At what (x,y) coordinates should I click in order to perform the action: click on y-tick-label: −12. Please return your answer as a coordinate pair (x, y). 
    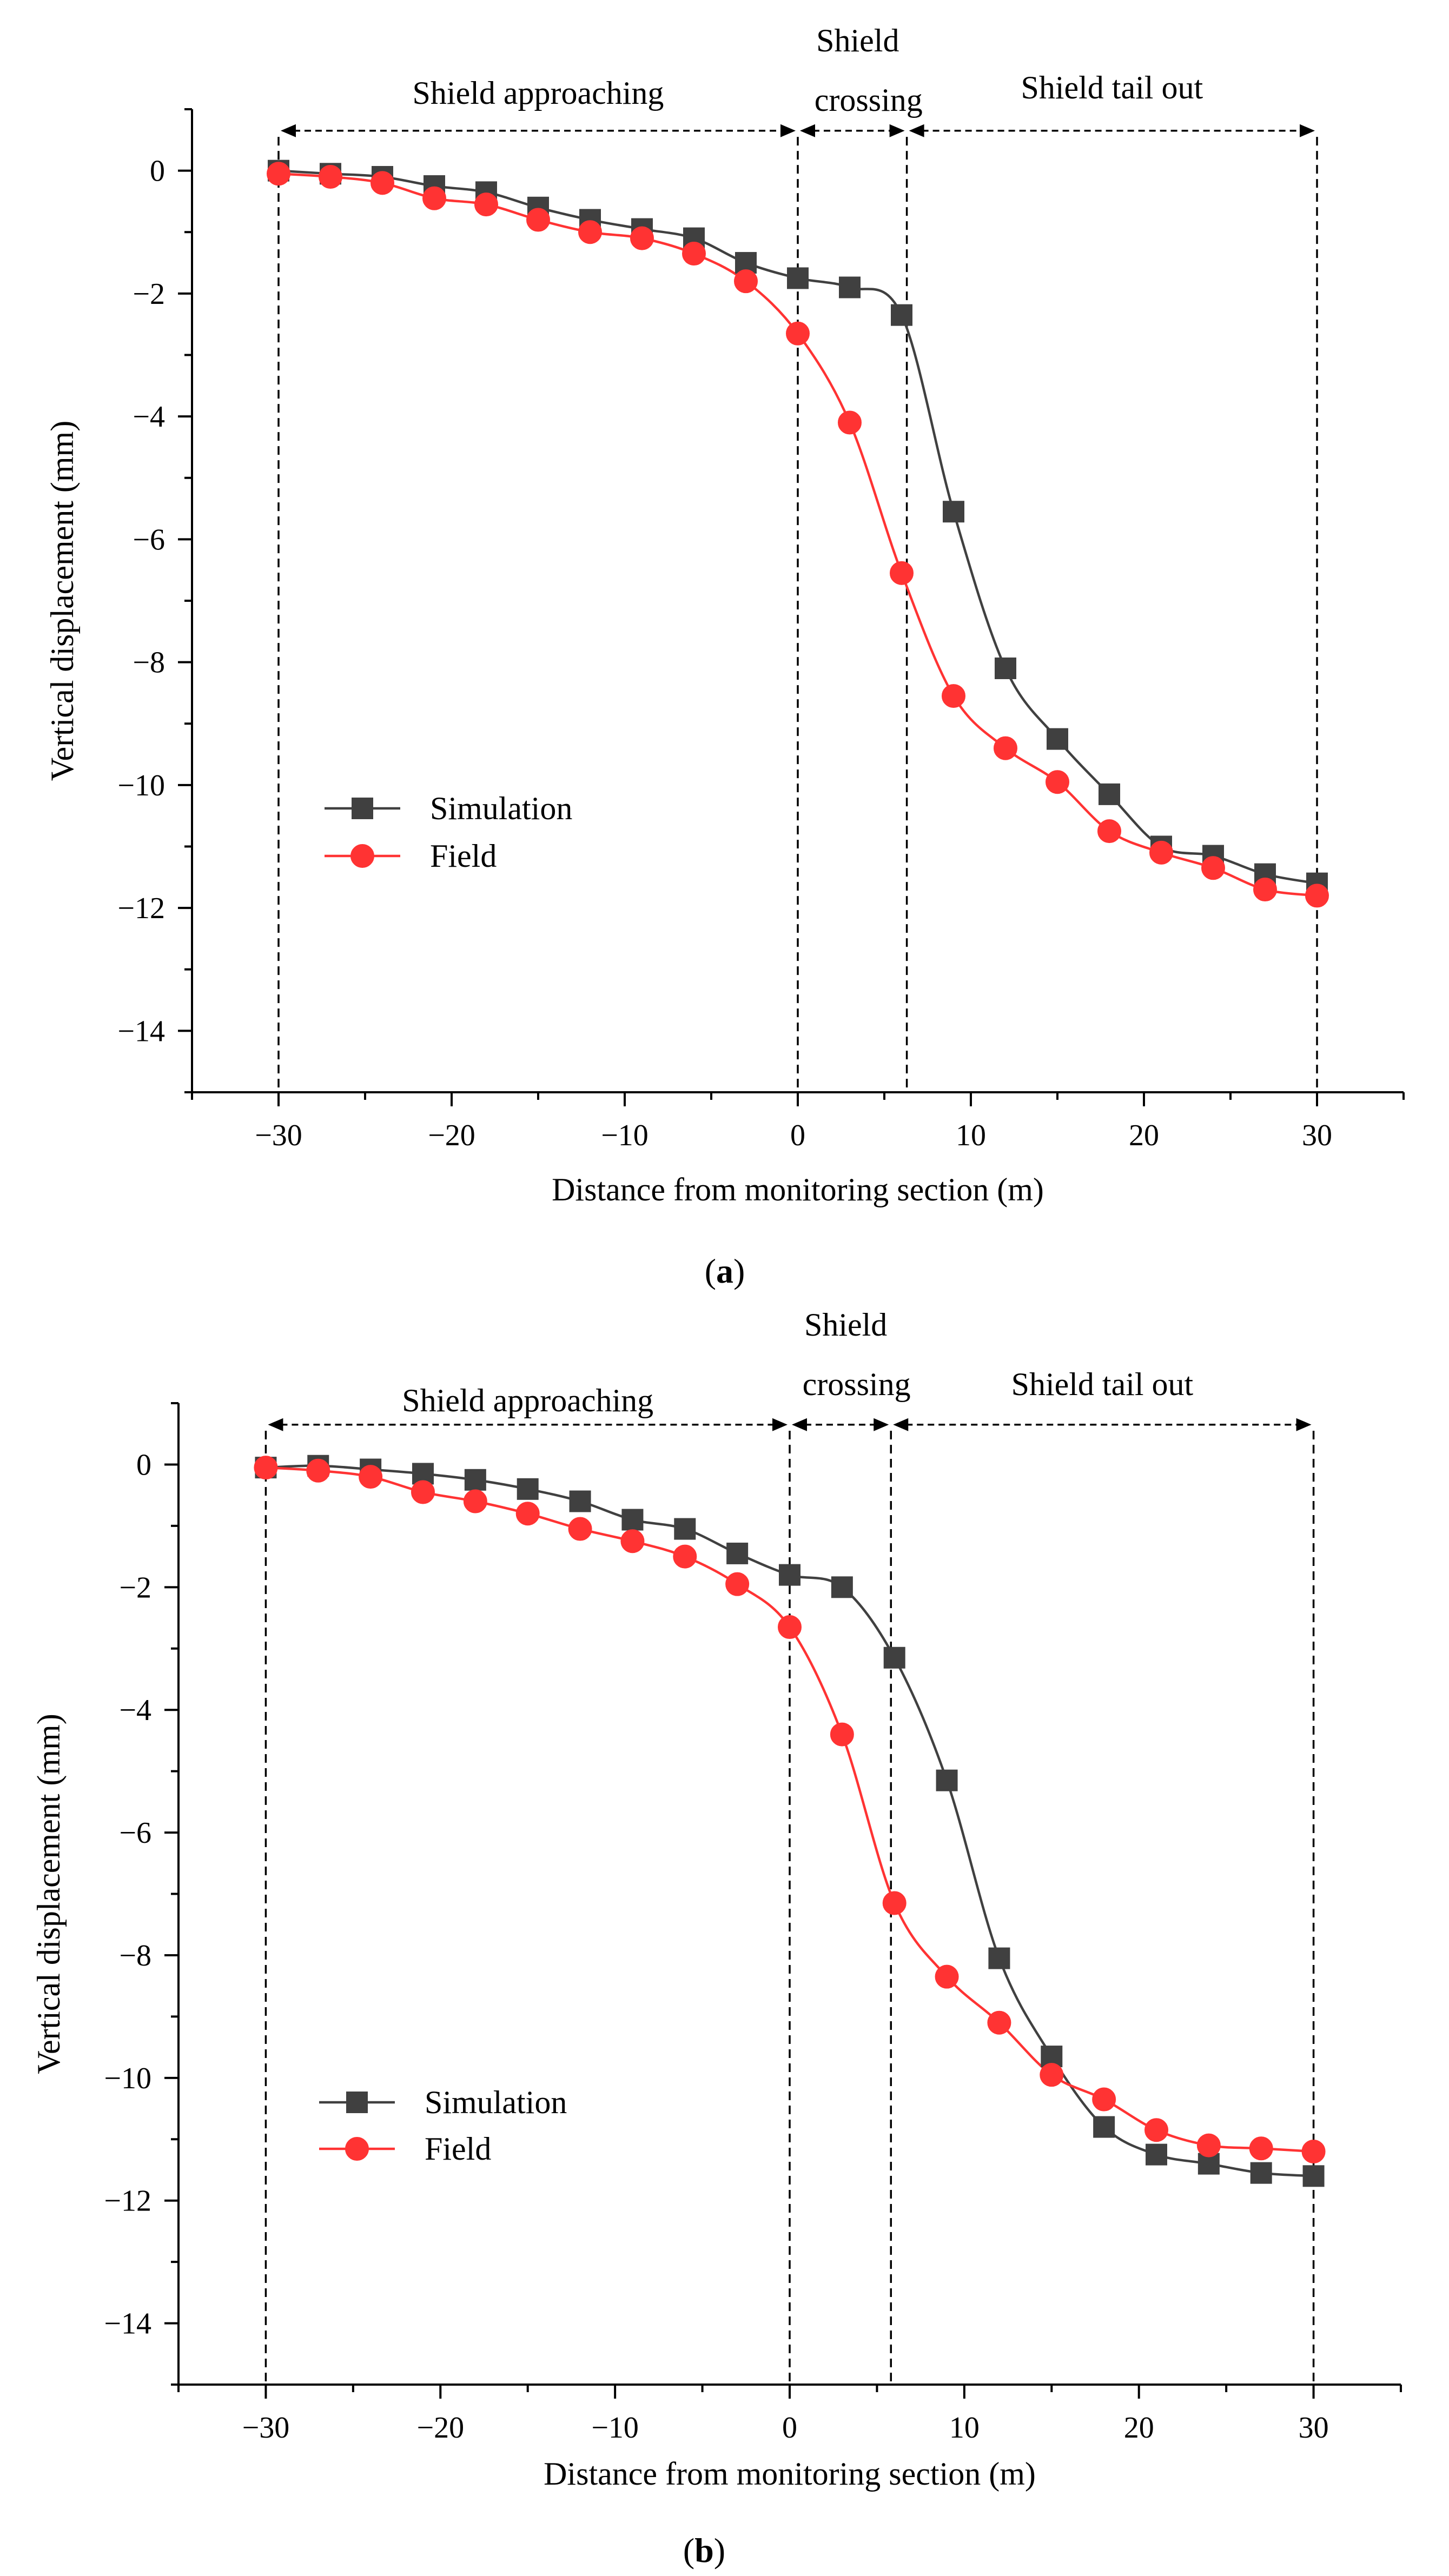
    Looking at the image, I should click on (141, 908).